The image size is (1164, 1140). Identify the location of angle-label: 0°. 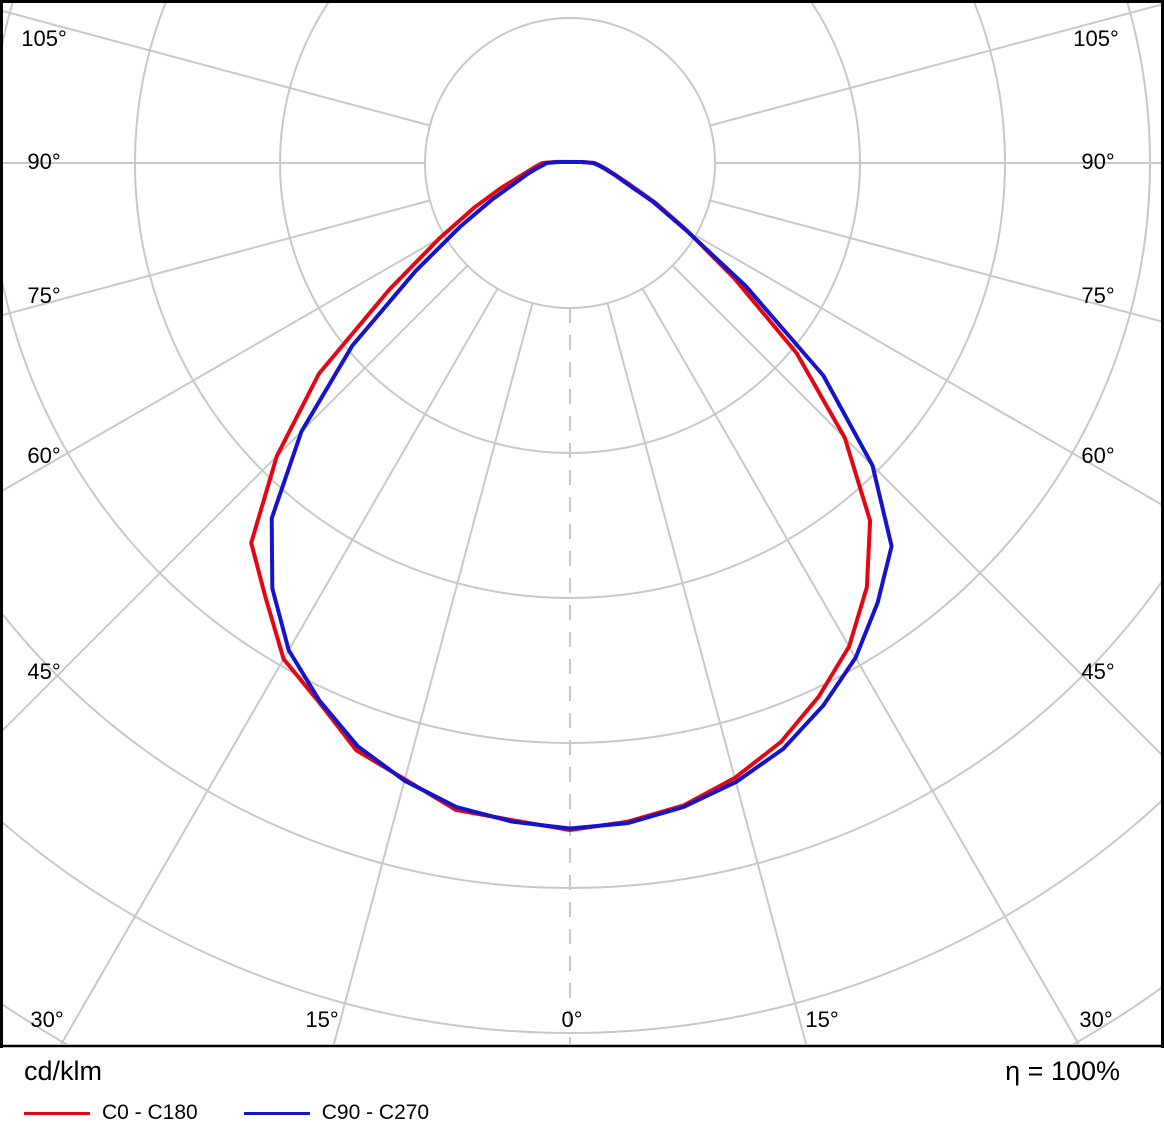
(571, 1019).